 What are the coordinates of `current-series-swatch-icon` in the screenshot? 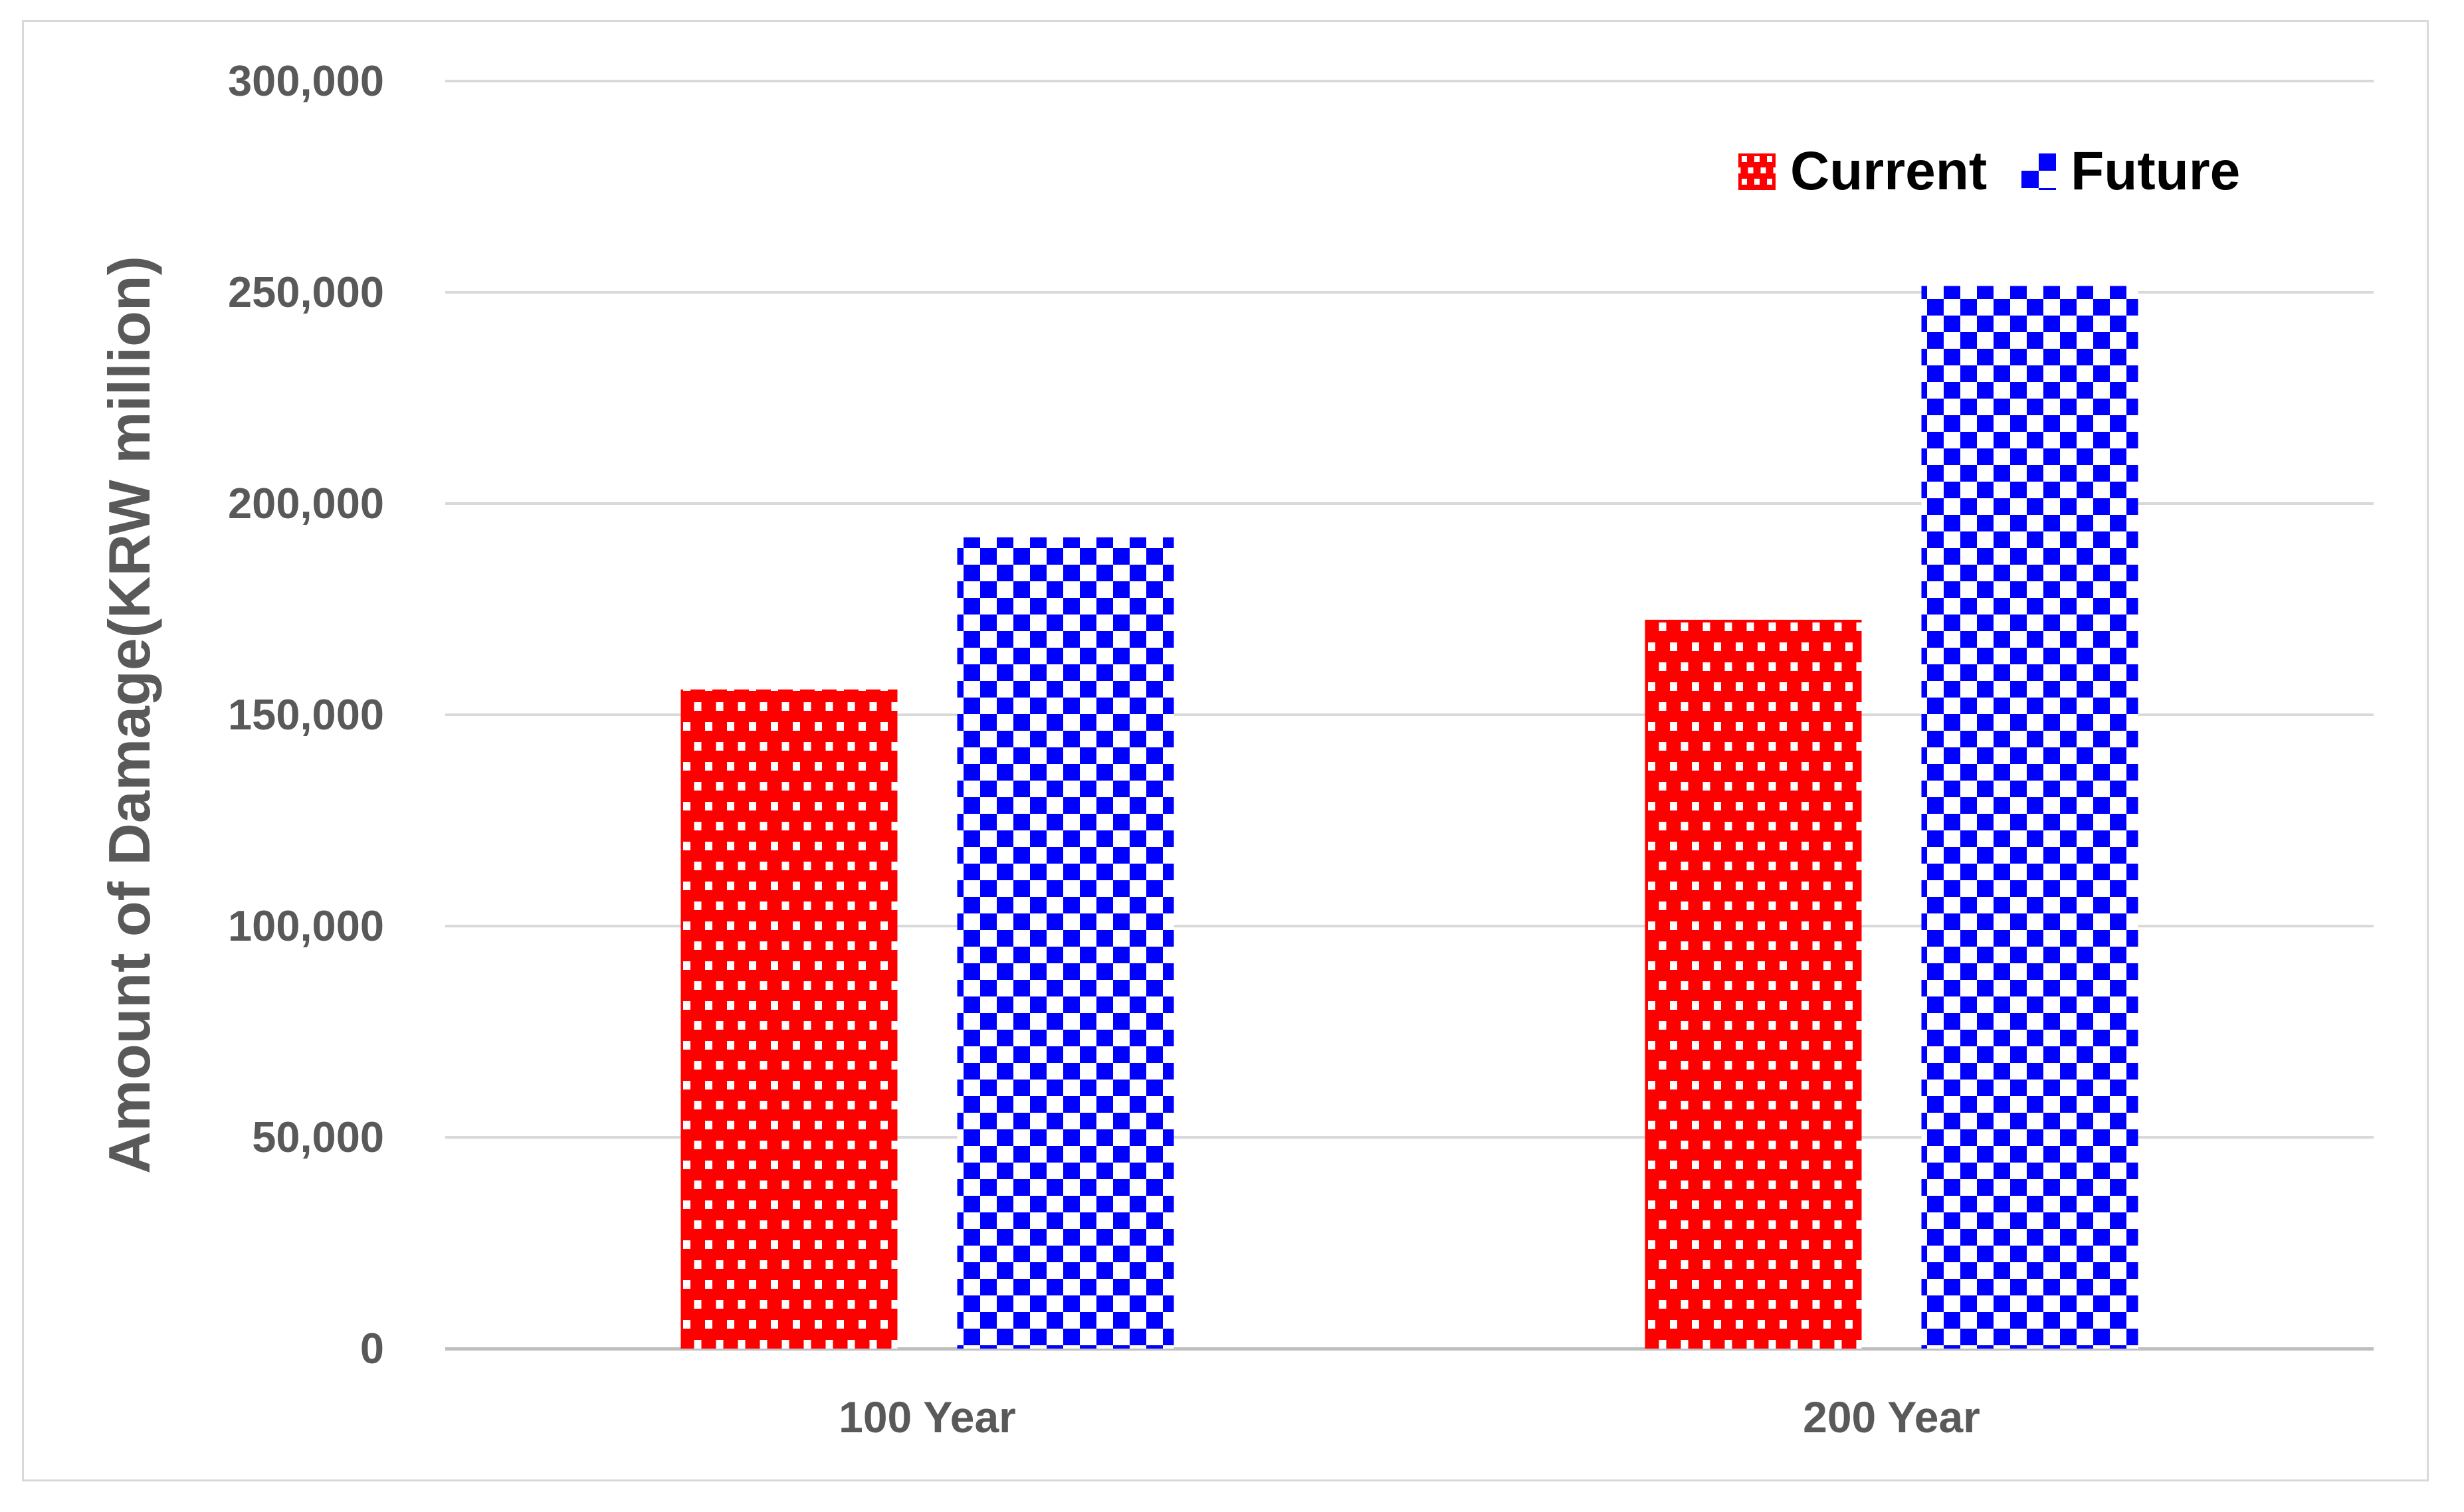 It's located at (1757, 171).